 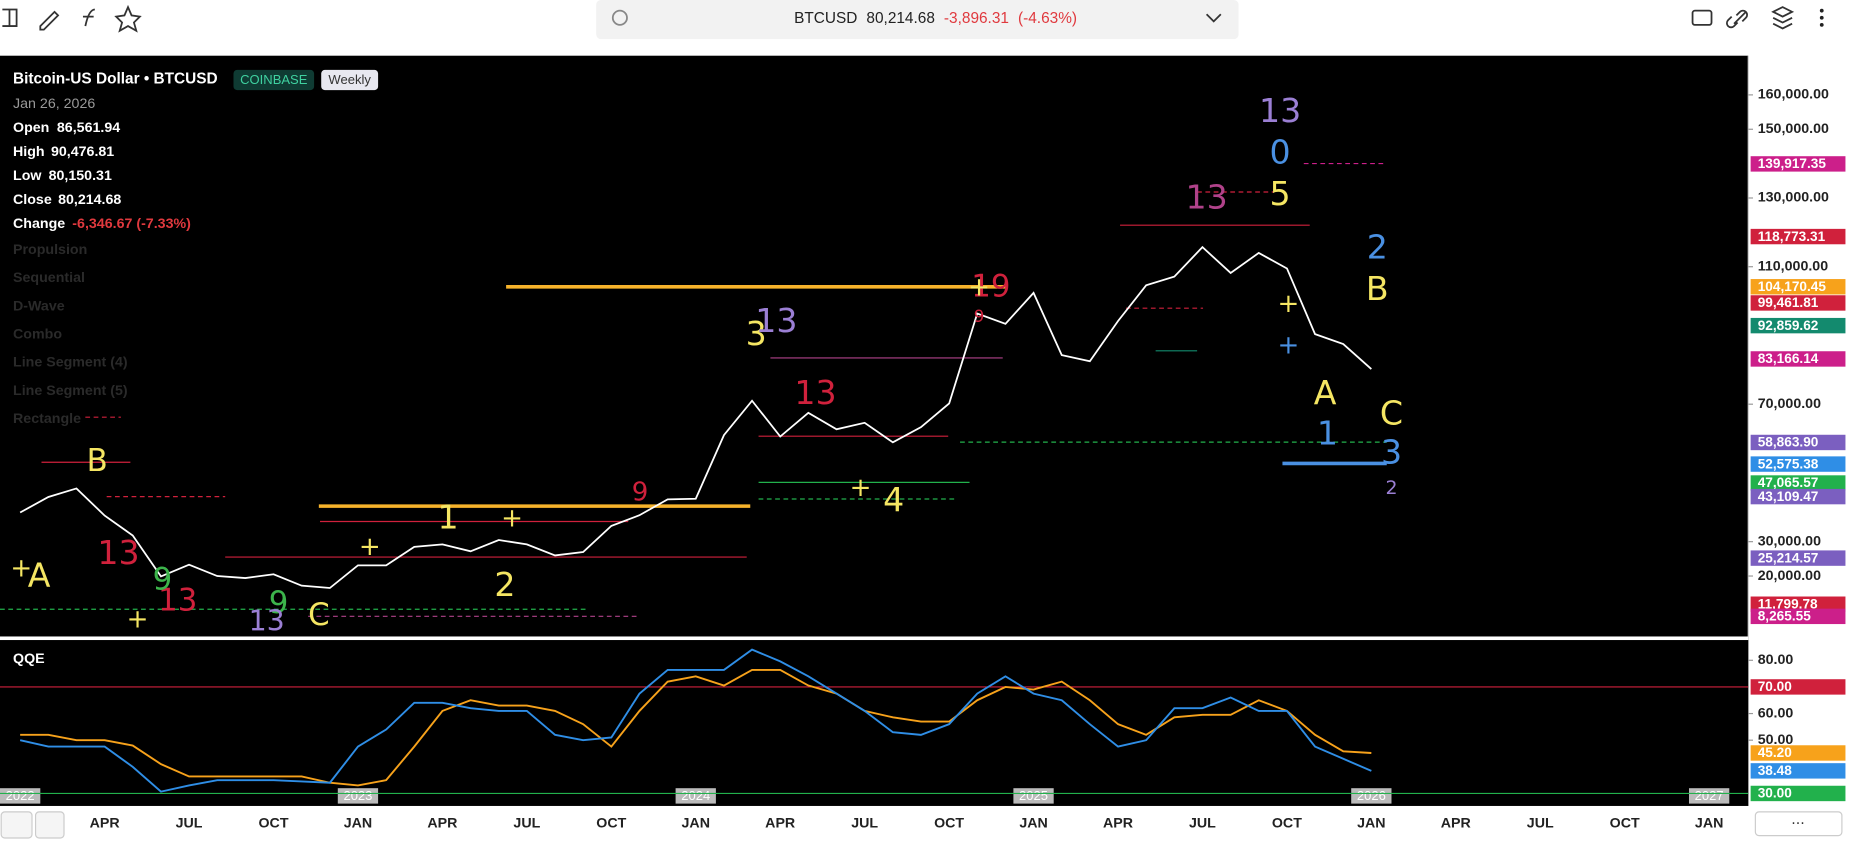 What do you see at coordinates (1793, 95) in the screenshot?
I see `y-tick-label: 160,000.00` at bounding box center [1793, 95].